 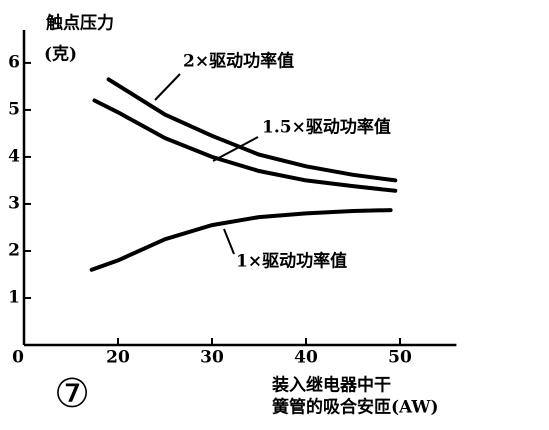 I want to click on x-tick-label: 0, so click(x=18, y=358).